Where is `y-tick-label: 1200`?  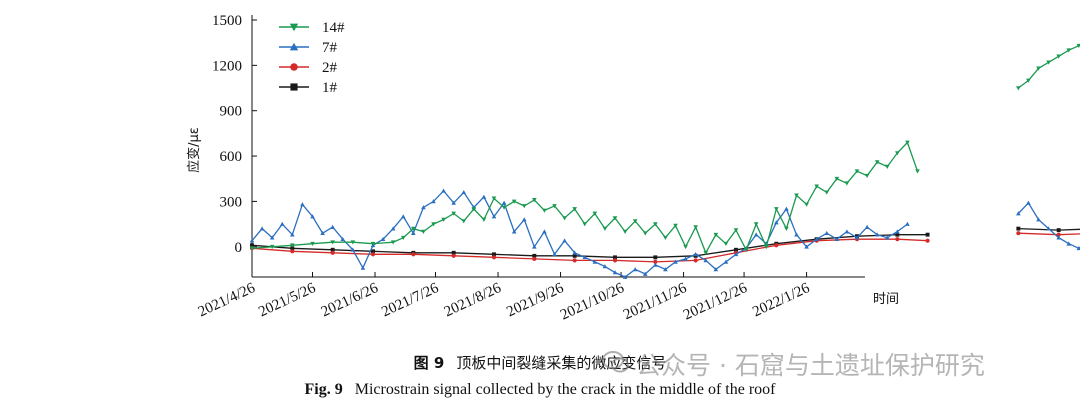 y-tick-label: 1200 is located at coordinates (227, 66).